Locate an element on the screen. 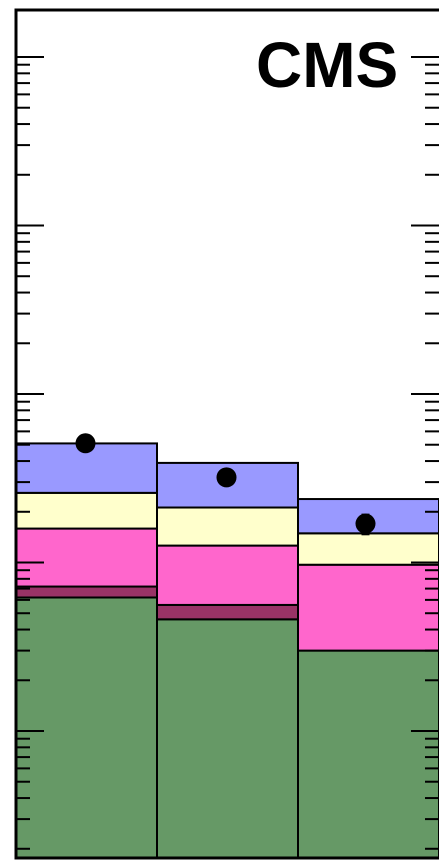 The width and height of the screenshot is (439, 861). data-points is located at coordinates (225, 484).